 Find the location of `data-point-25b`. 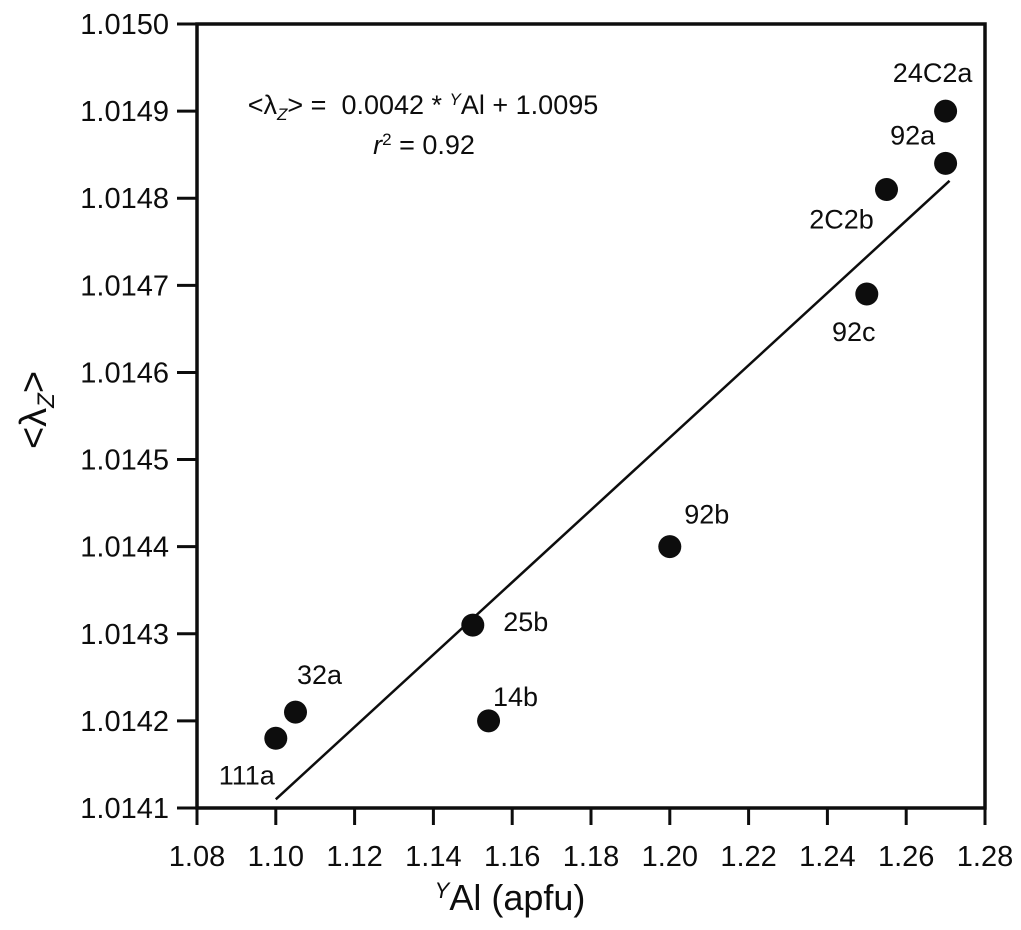

data-point-25b is located at coordinates (473, 625).